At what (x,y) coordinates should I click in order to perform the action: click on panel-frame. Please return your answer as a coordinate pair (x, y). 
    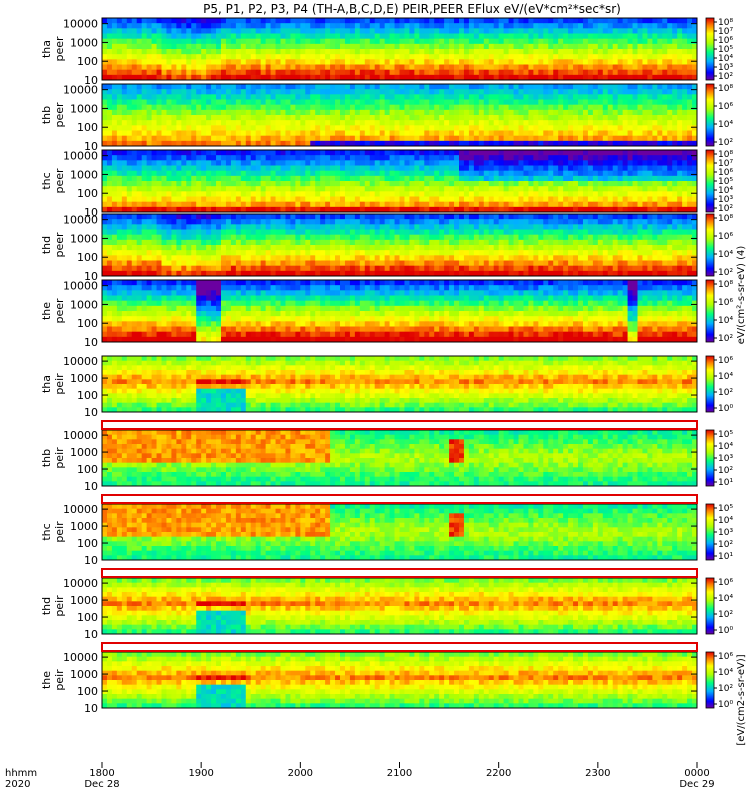
    Looking at the image, I should click on (399, 181).